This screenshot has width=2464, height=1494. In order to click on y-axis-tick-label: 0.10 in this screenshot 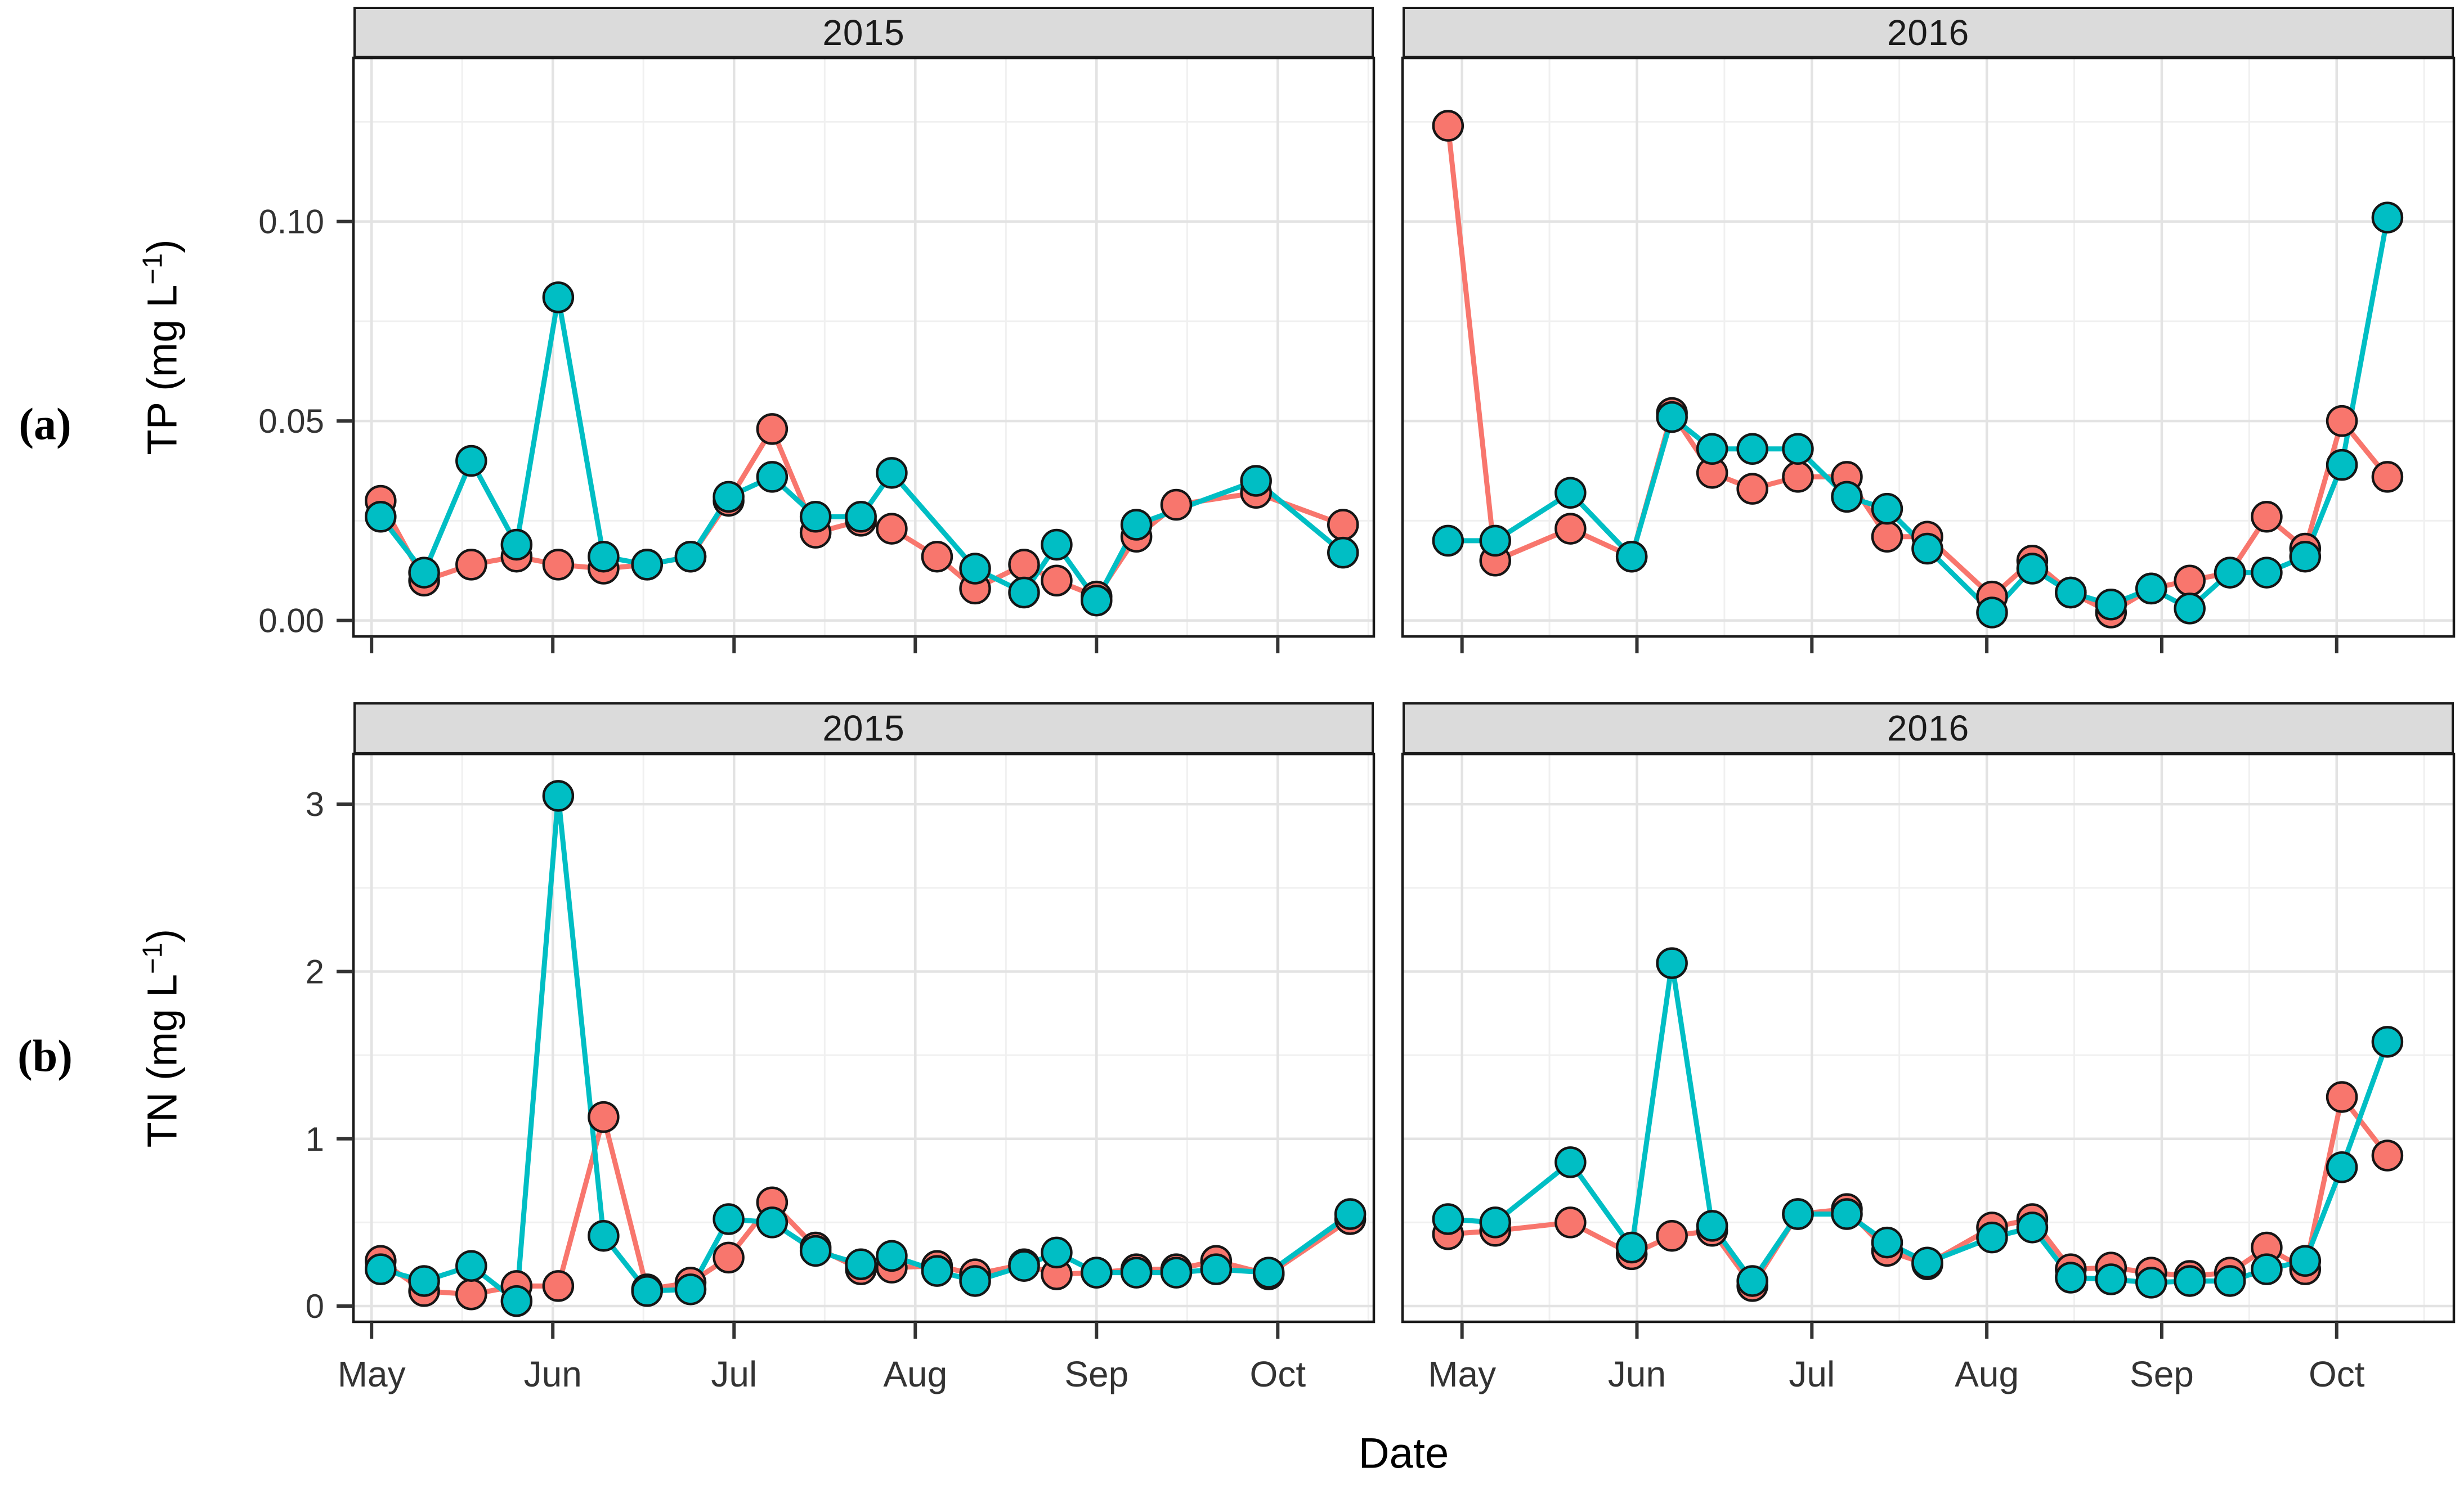, I will do `click(291, 222)`.